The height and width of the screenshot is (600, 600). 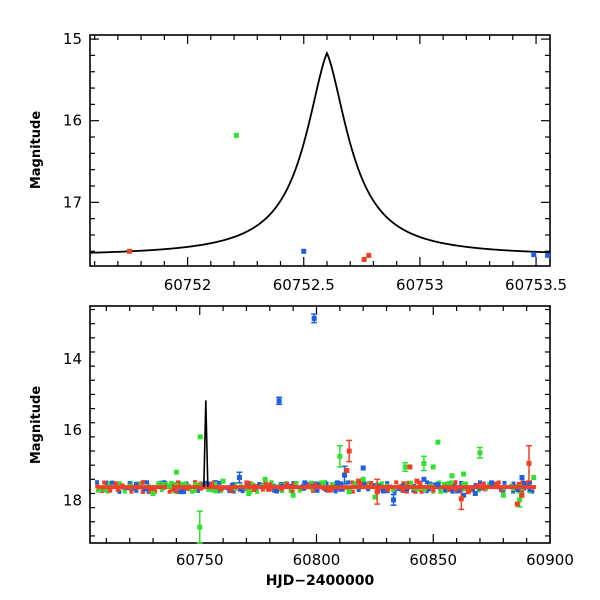 What do you see at coordinates (200, 560) in the screenshot?
I see `bottom-x-tick-label: 60750` at bounding box center [200, 560].